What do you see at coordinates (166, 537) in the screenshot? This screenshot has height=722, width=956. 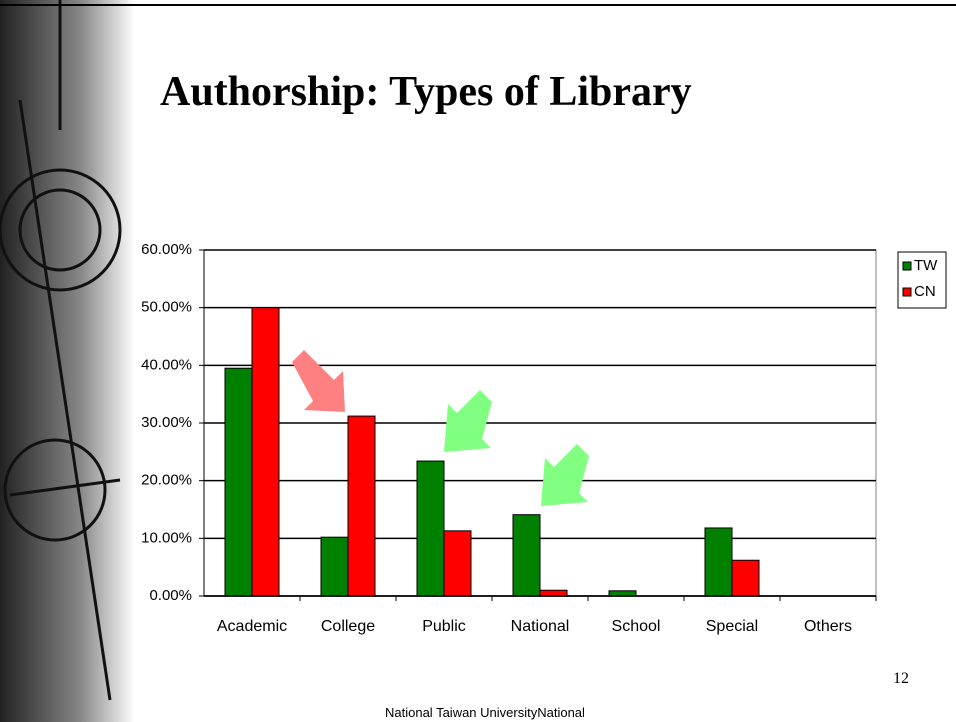 I see `y-tick-label: 10.00%` at bounding box center [166, 537].